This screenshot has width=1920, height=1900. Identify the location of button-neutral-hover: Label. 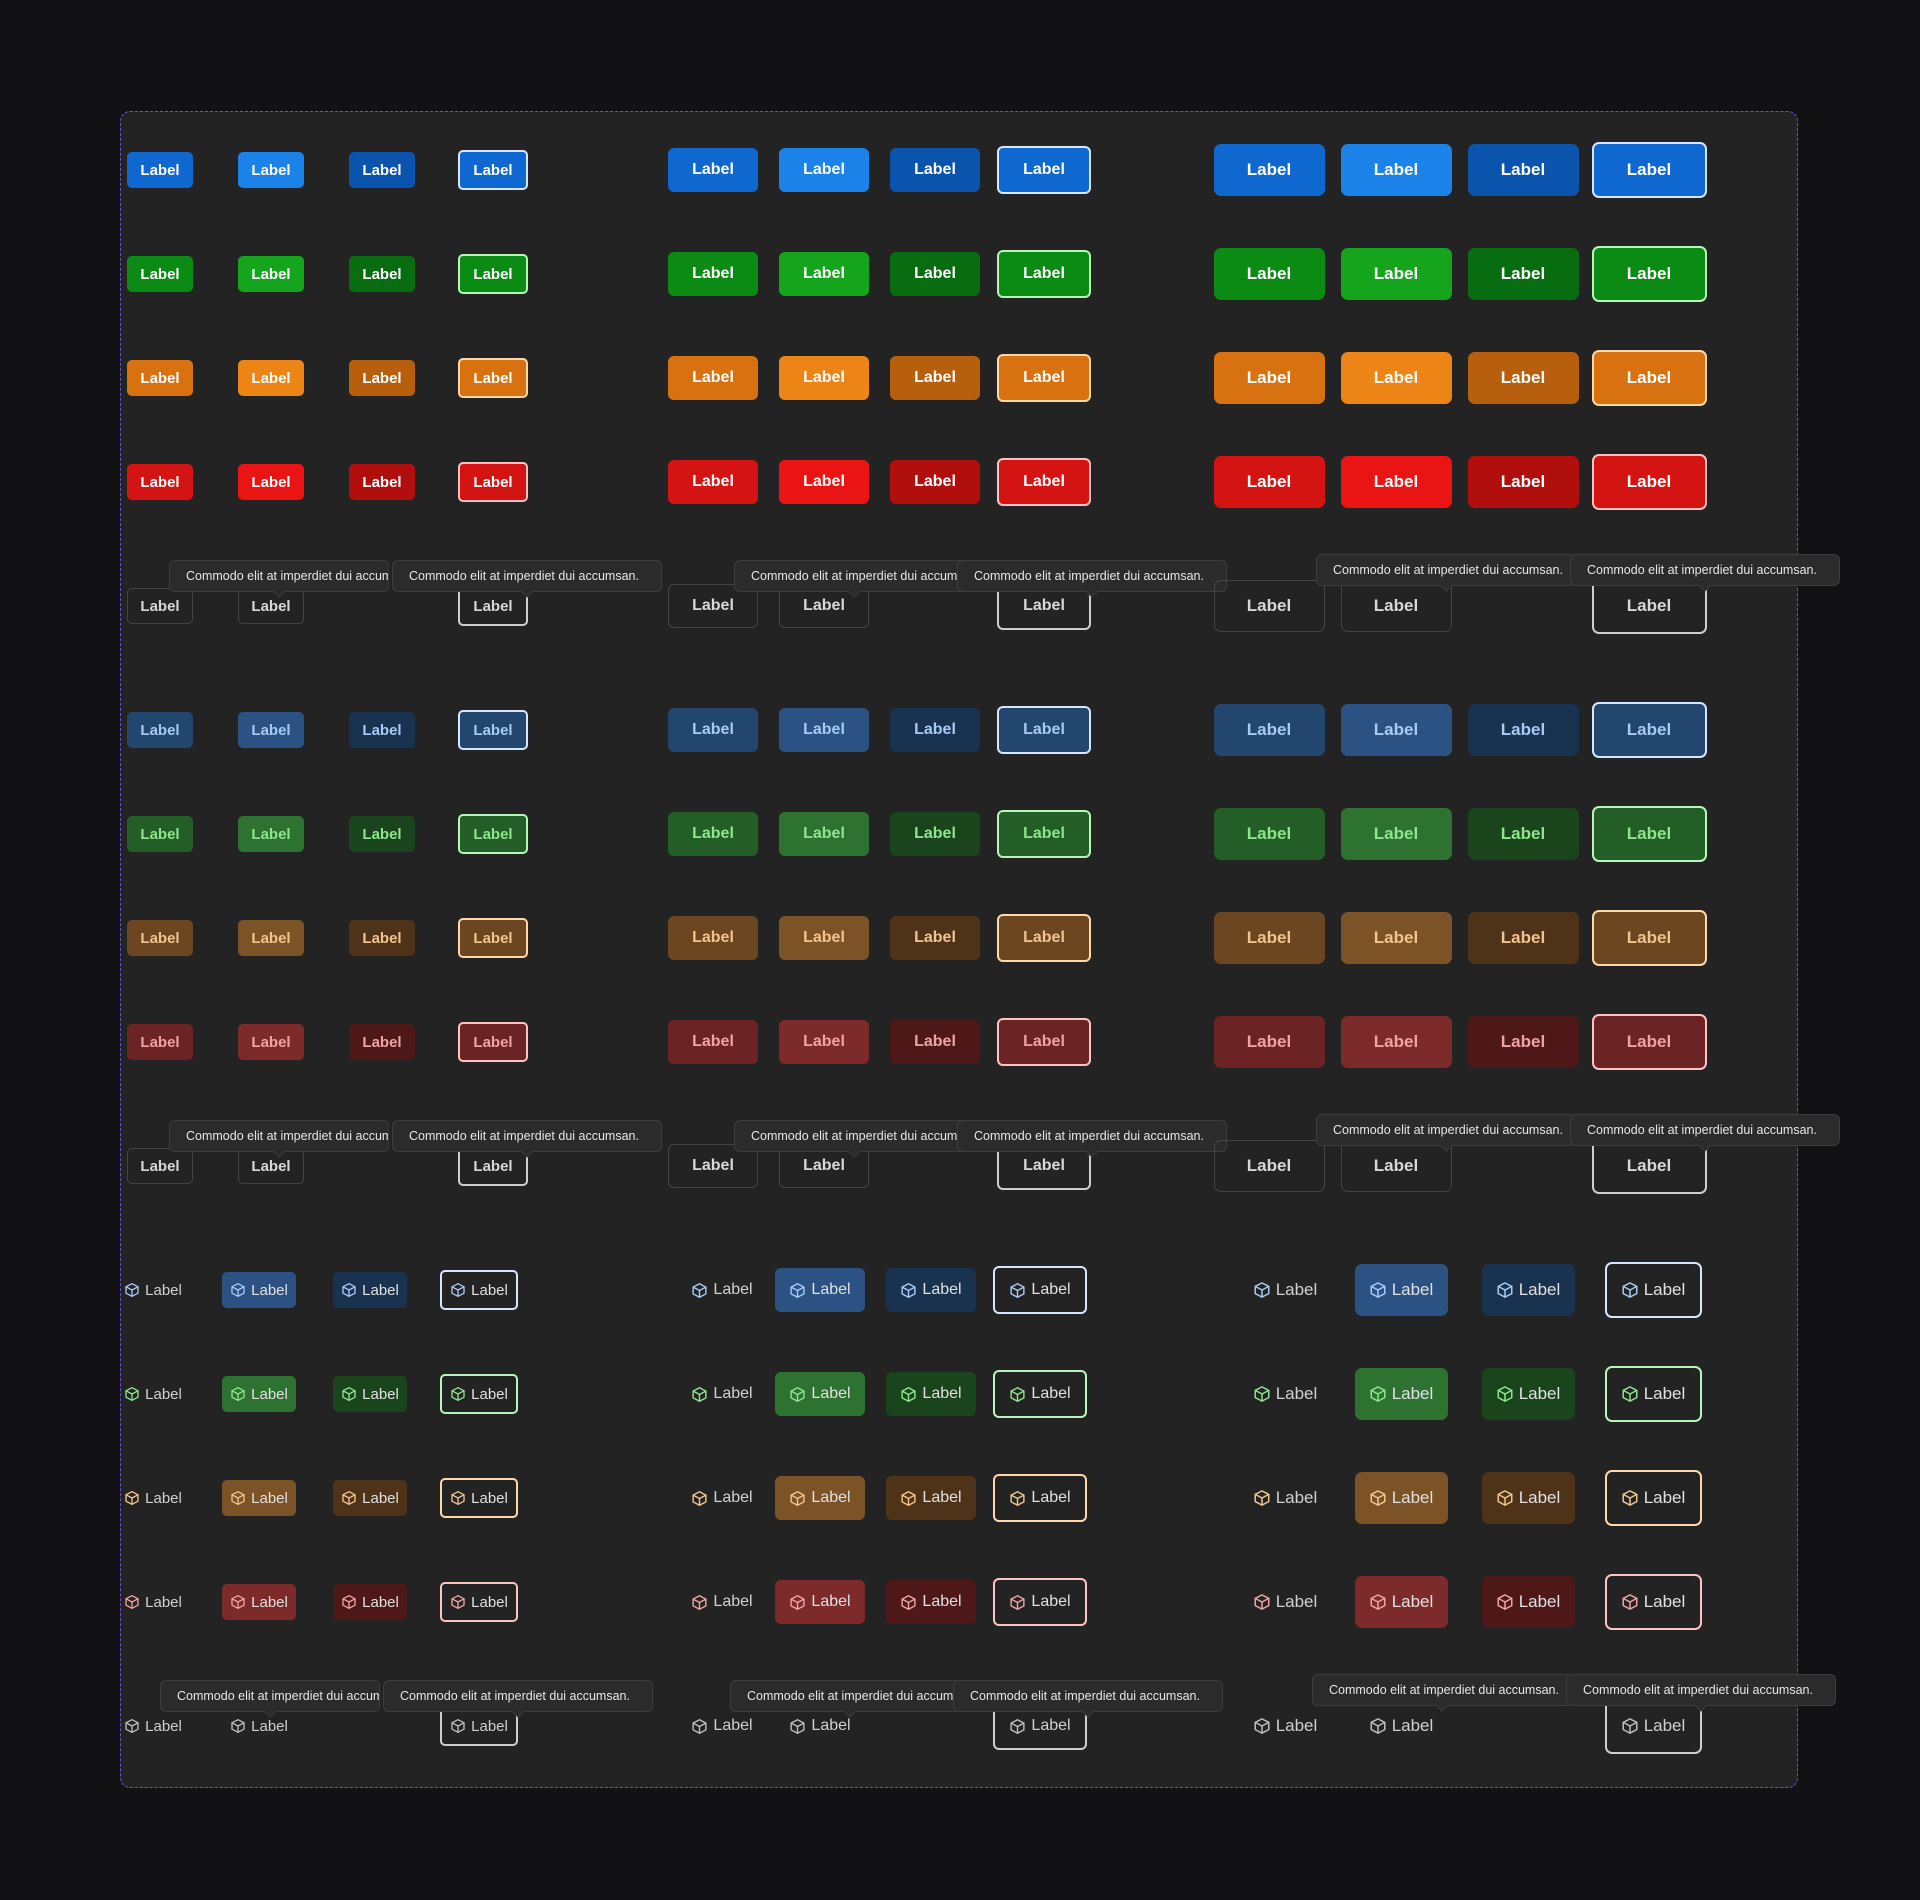
(1396, 606).